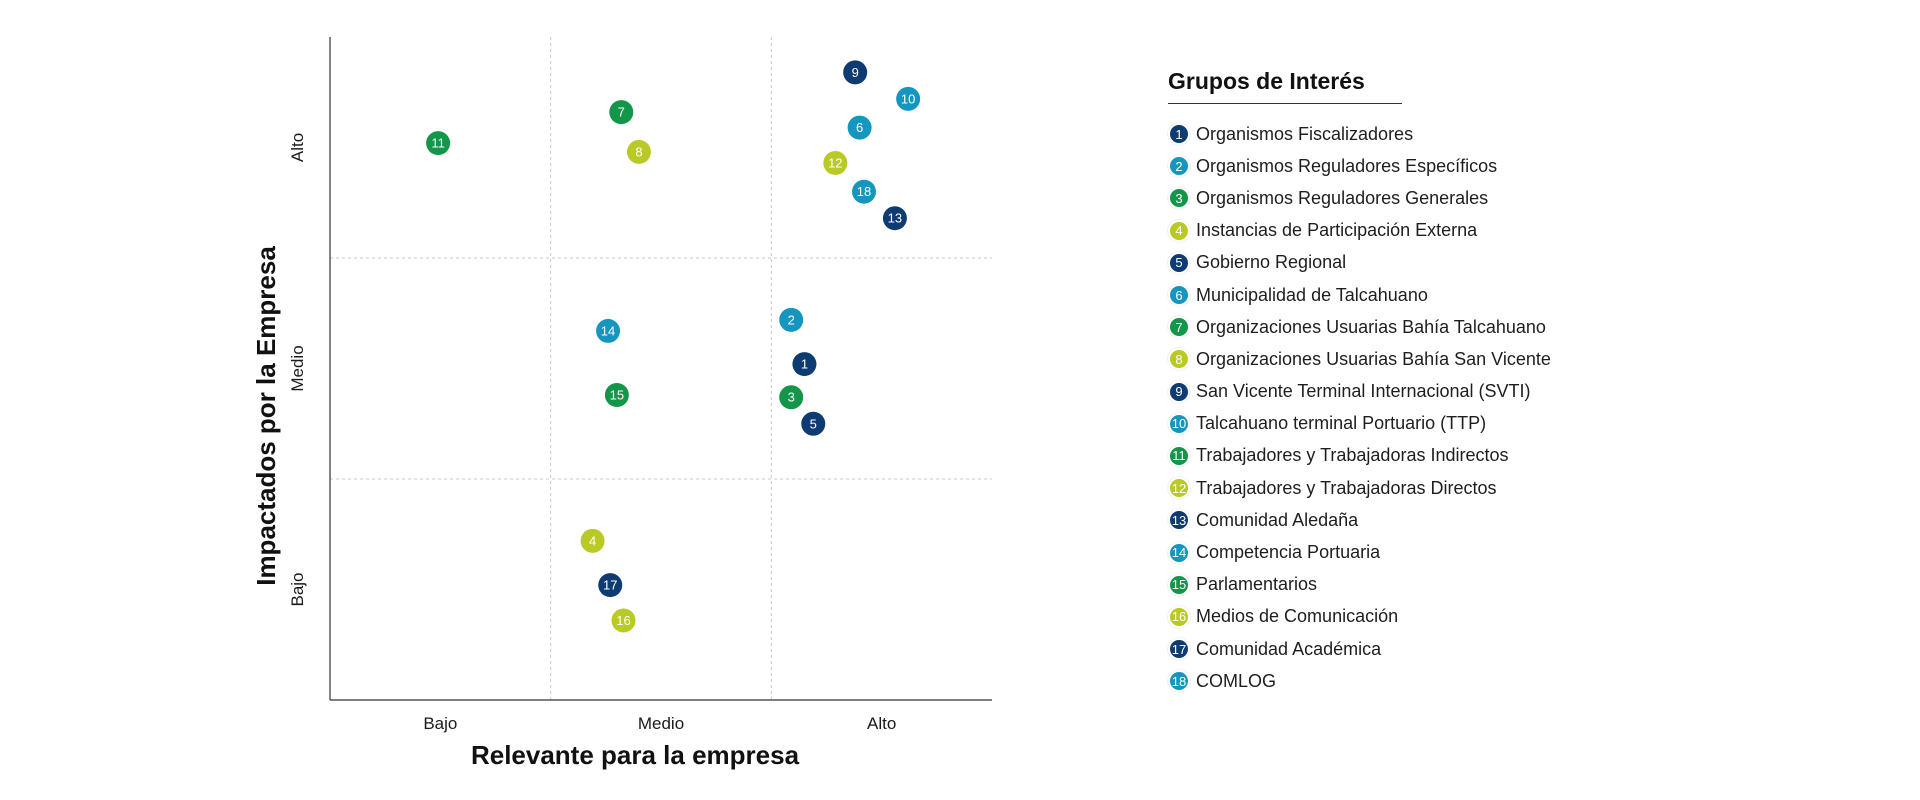  I want to click on legend-item: 11 Trabajadores y Trabajadoras Indirectos, so click(1448, 456).